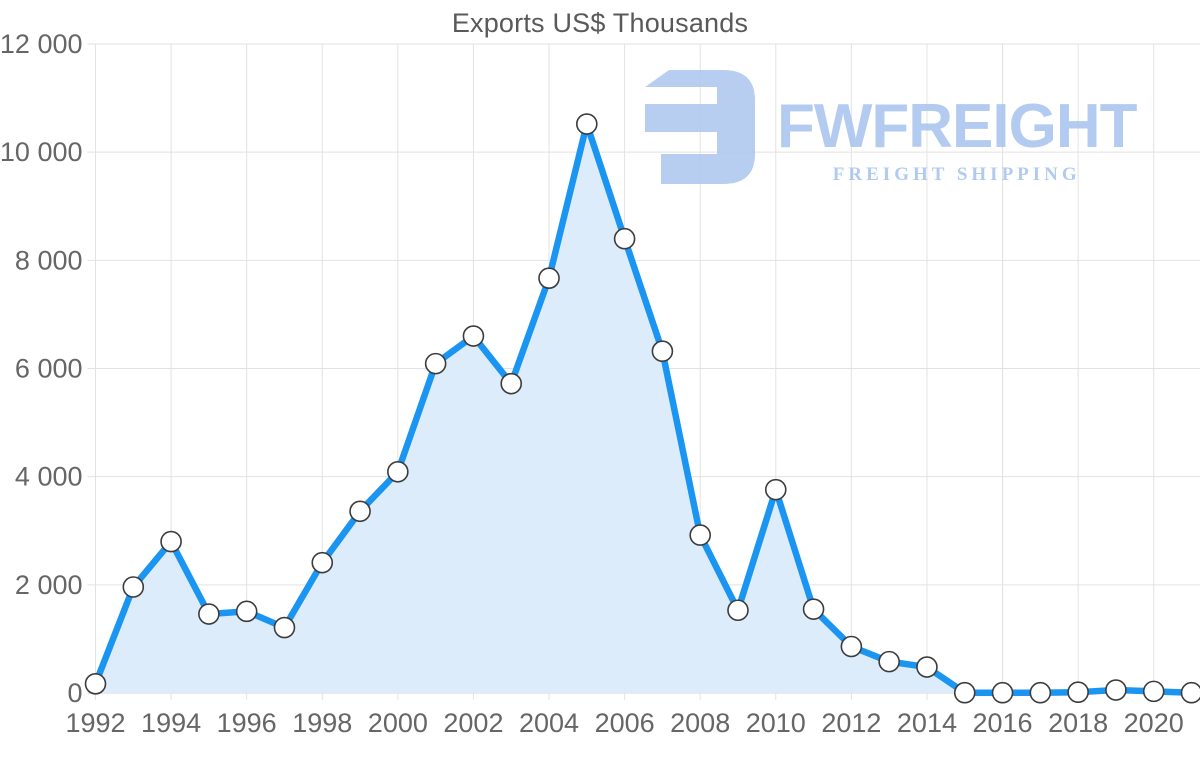 This screenshot has height=763, width=1200. What do you see at coordinates (74, 693) in the screenshot?
I see `y-tick-label: 0` at bounding box center [74, 693].